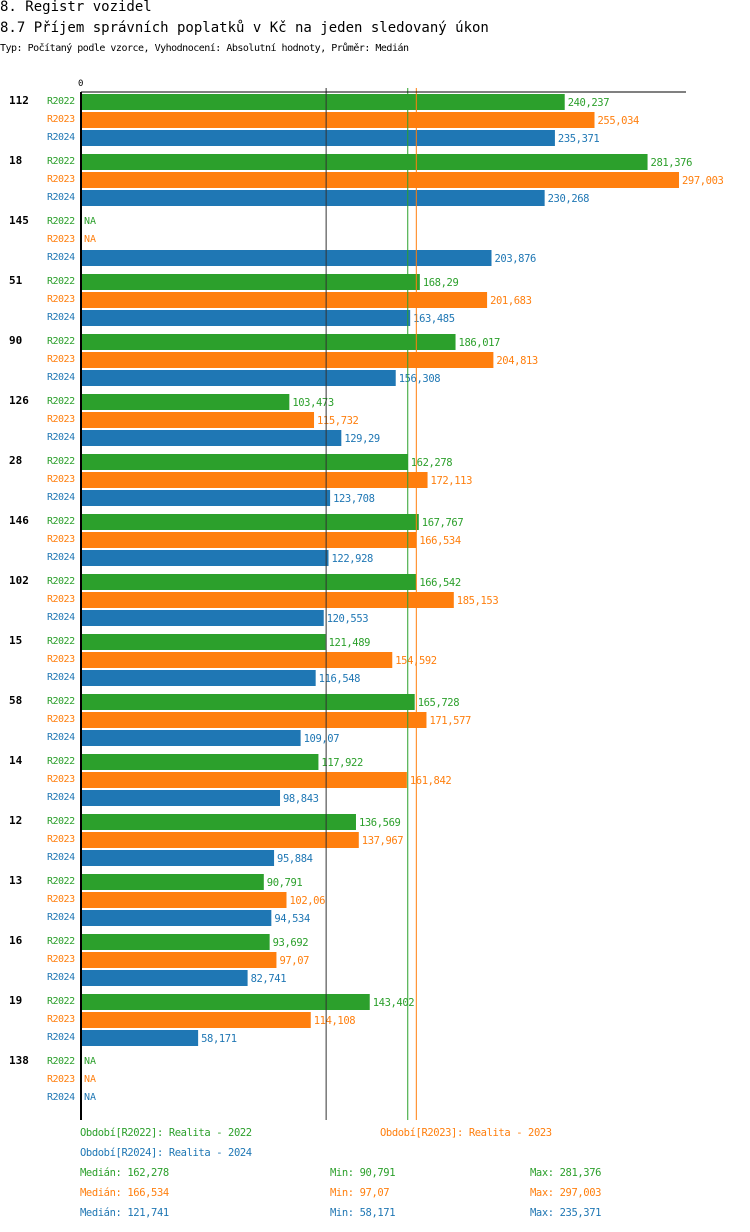 Image resolution: width=750 pixels, height=1232 pixels. Describe the element at coordinates (15, 820) in the screenshot. I see `category-label: 12` at that location.